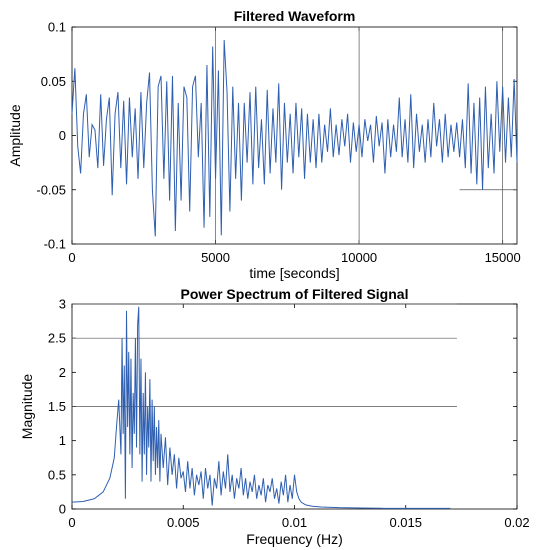 The width and height of the screenshot is (541, 550). What do you see at coordinates (57, 474) in the screenshot?
I see `y-tick-label: 0.5` at bounding box center [57, 474].